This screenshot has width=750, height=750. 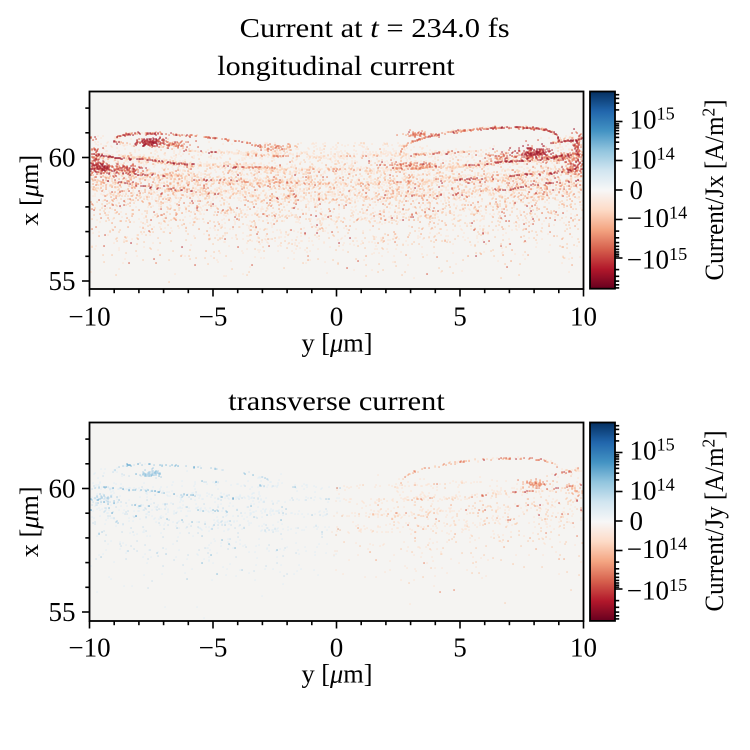 What do you see at coordinates (657, 218) in the screenshot?
I see `svg-text: −1014` at bounding box center [657, 218].